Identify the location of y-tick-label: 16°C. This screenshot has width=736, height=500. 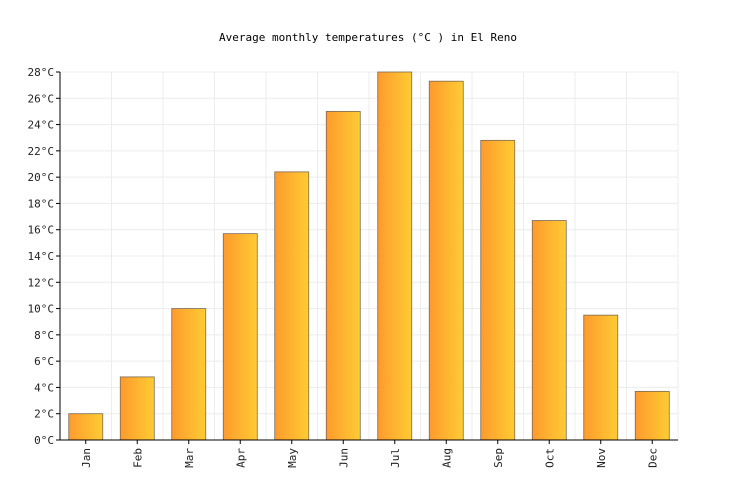
(41, 230).